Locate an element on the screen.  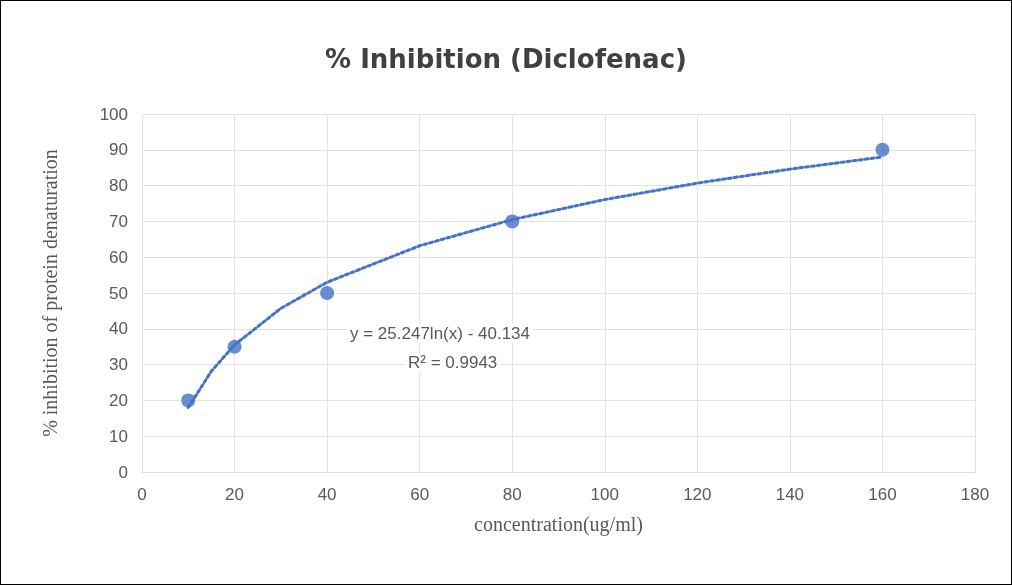
x-tick-label: 120 is located at coordinates (697, 494).